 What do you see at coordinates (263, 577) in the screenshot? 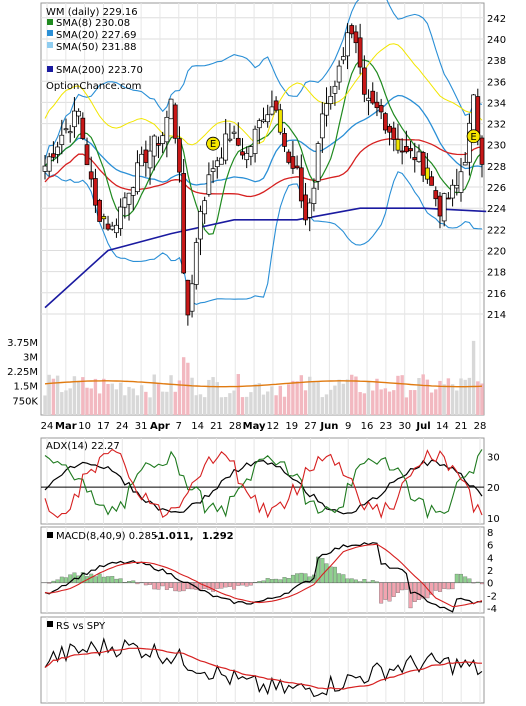
I see `macd-line` at bounding box center [263, 577].